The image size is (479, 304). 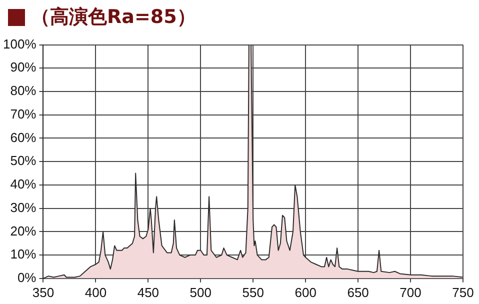 What do you see at coordinates (27, 277) in the screenshot?
I see `y-tick-label: 0%` at bounding box center [27, 277].